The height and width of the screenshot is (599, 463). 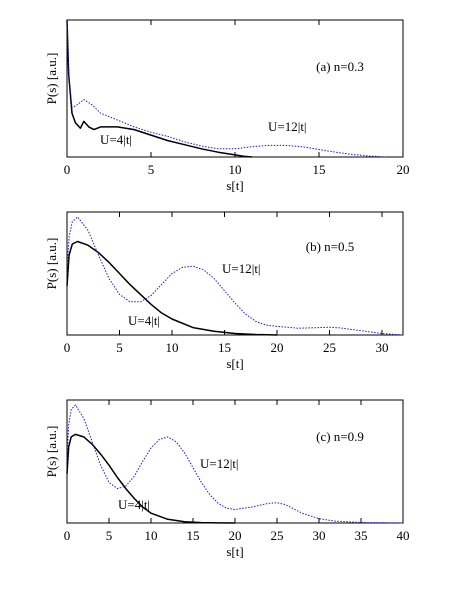 I want to click on panel-annotation: (c) n=0.9, so click(x=340, y=436).